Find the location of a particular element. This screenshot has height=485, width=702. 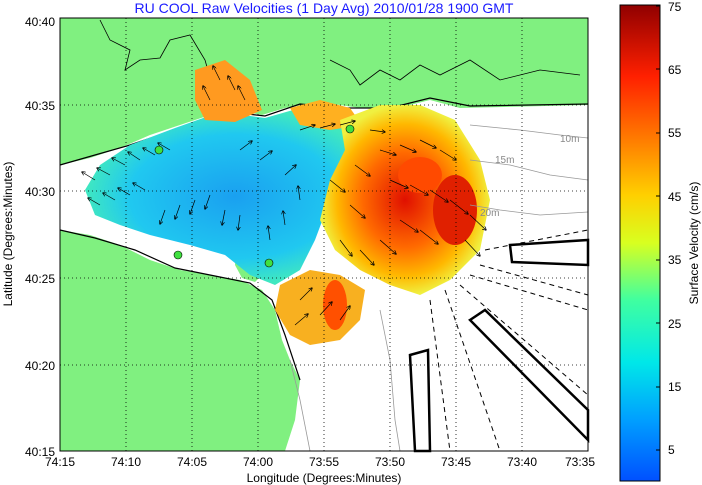

depth-label-10m: 10m is located at coordinates (569, 139).